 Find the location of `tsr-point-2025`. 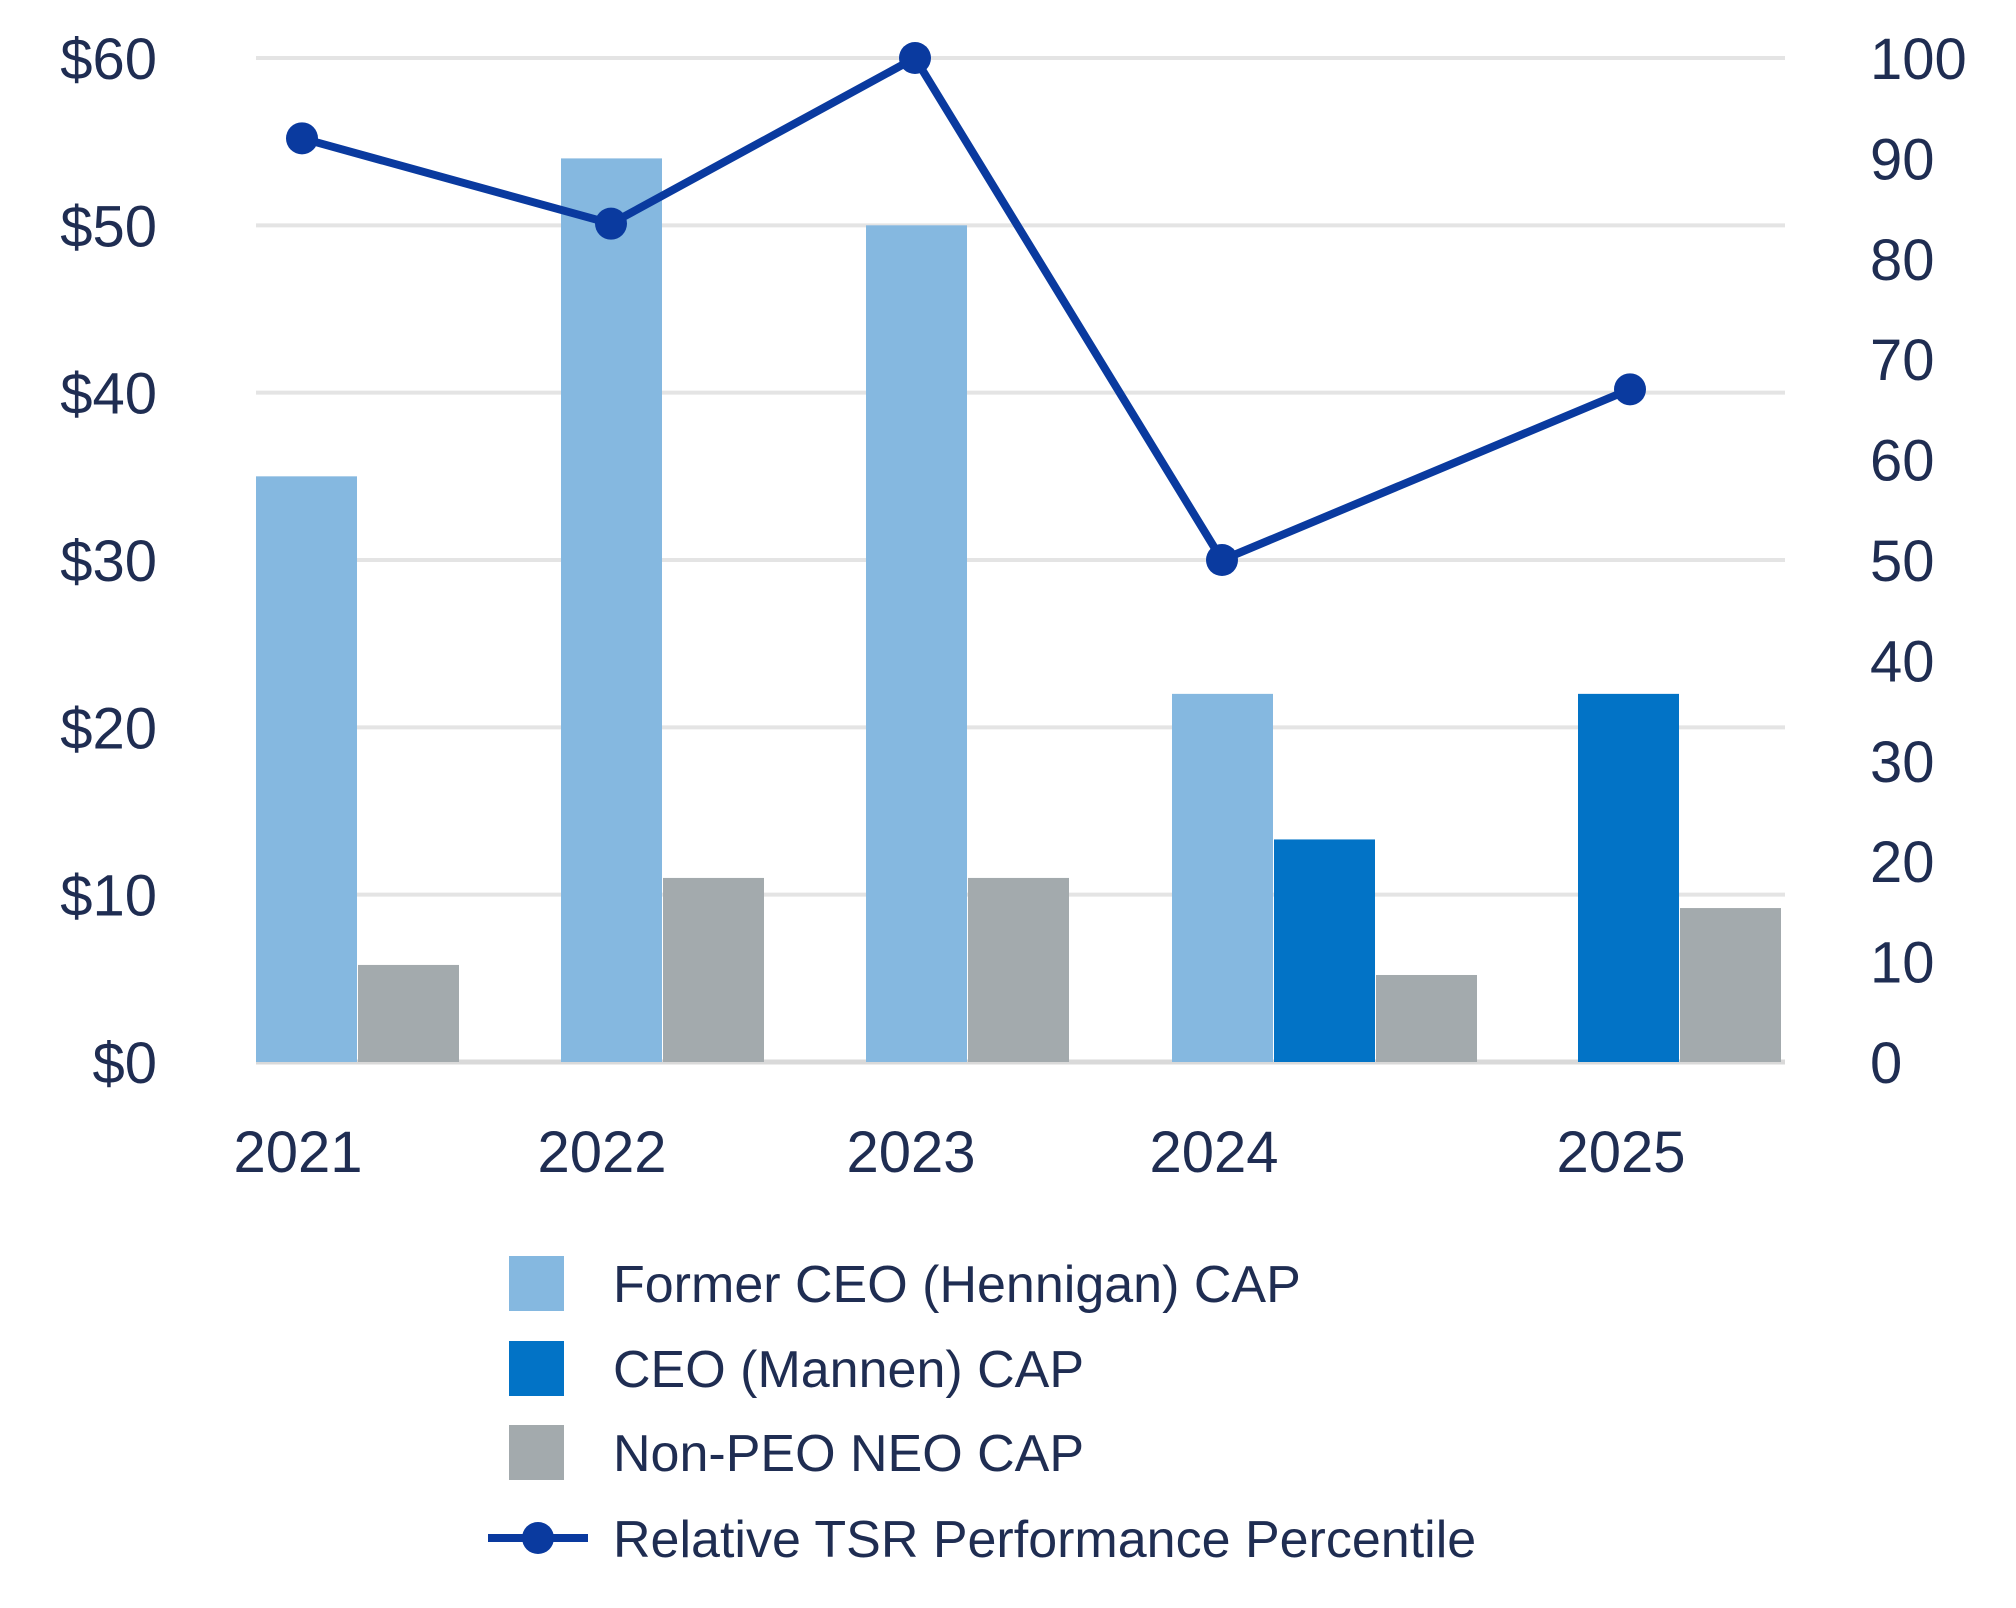

tsr-point-2025 is located at coordinates (1630, 389).